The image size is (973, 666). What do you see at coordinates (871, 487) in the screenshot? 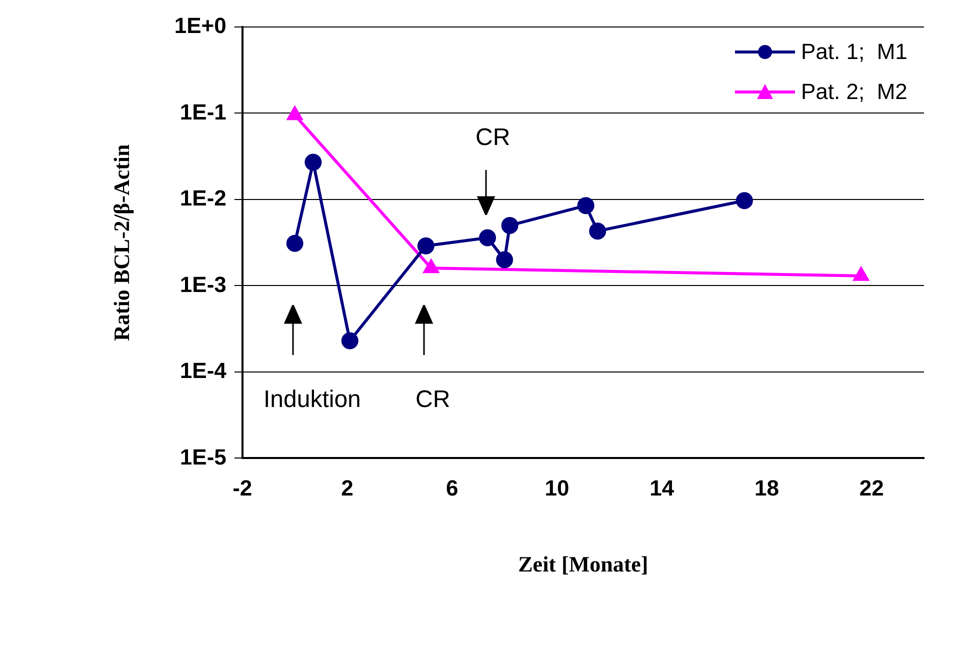
I see `x-tick-label: 22` at bounding box center [871, 487].